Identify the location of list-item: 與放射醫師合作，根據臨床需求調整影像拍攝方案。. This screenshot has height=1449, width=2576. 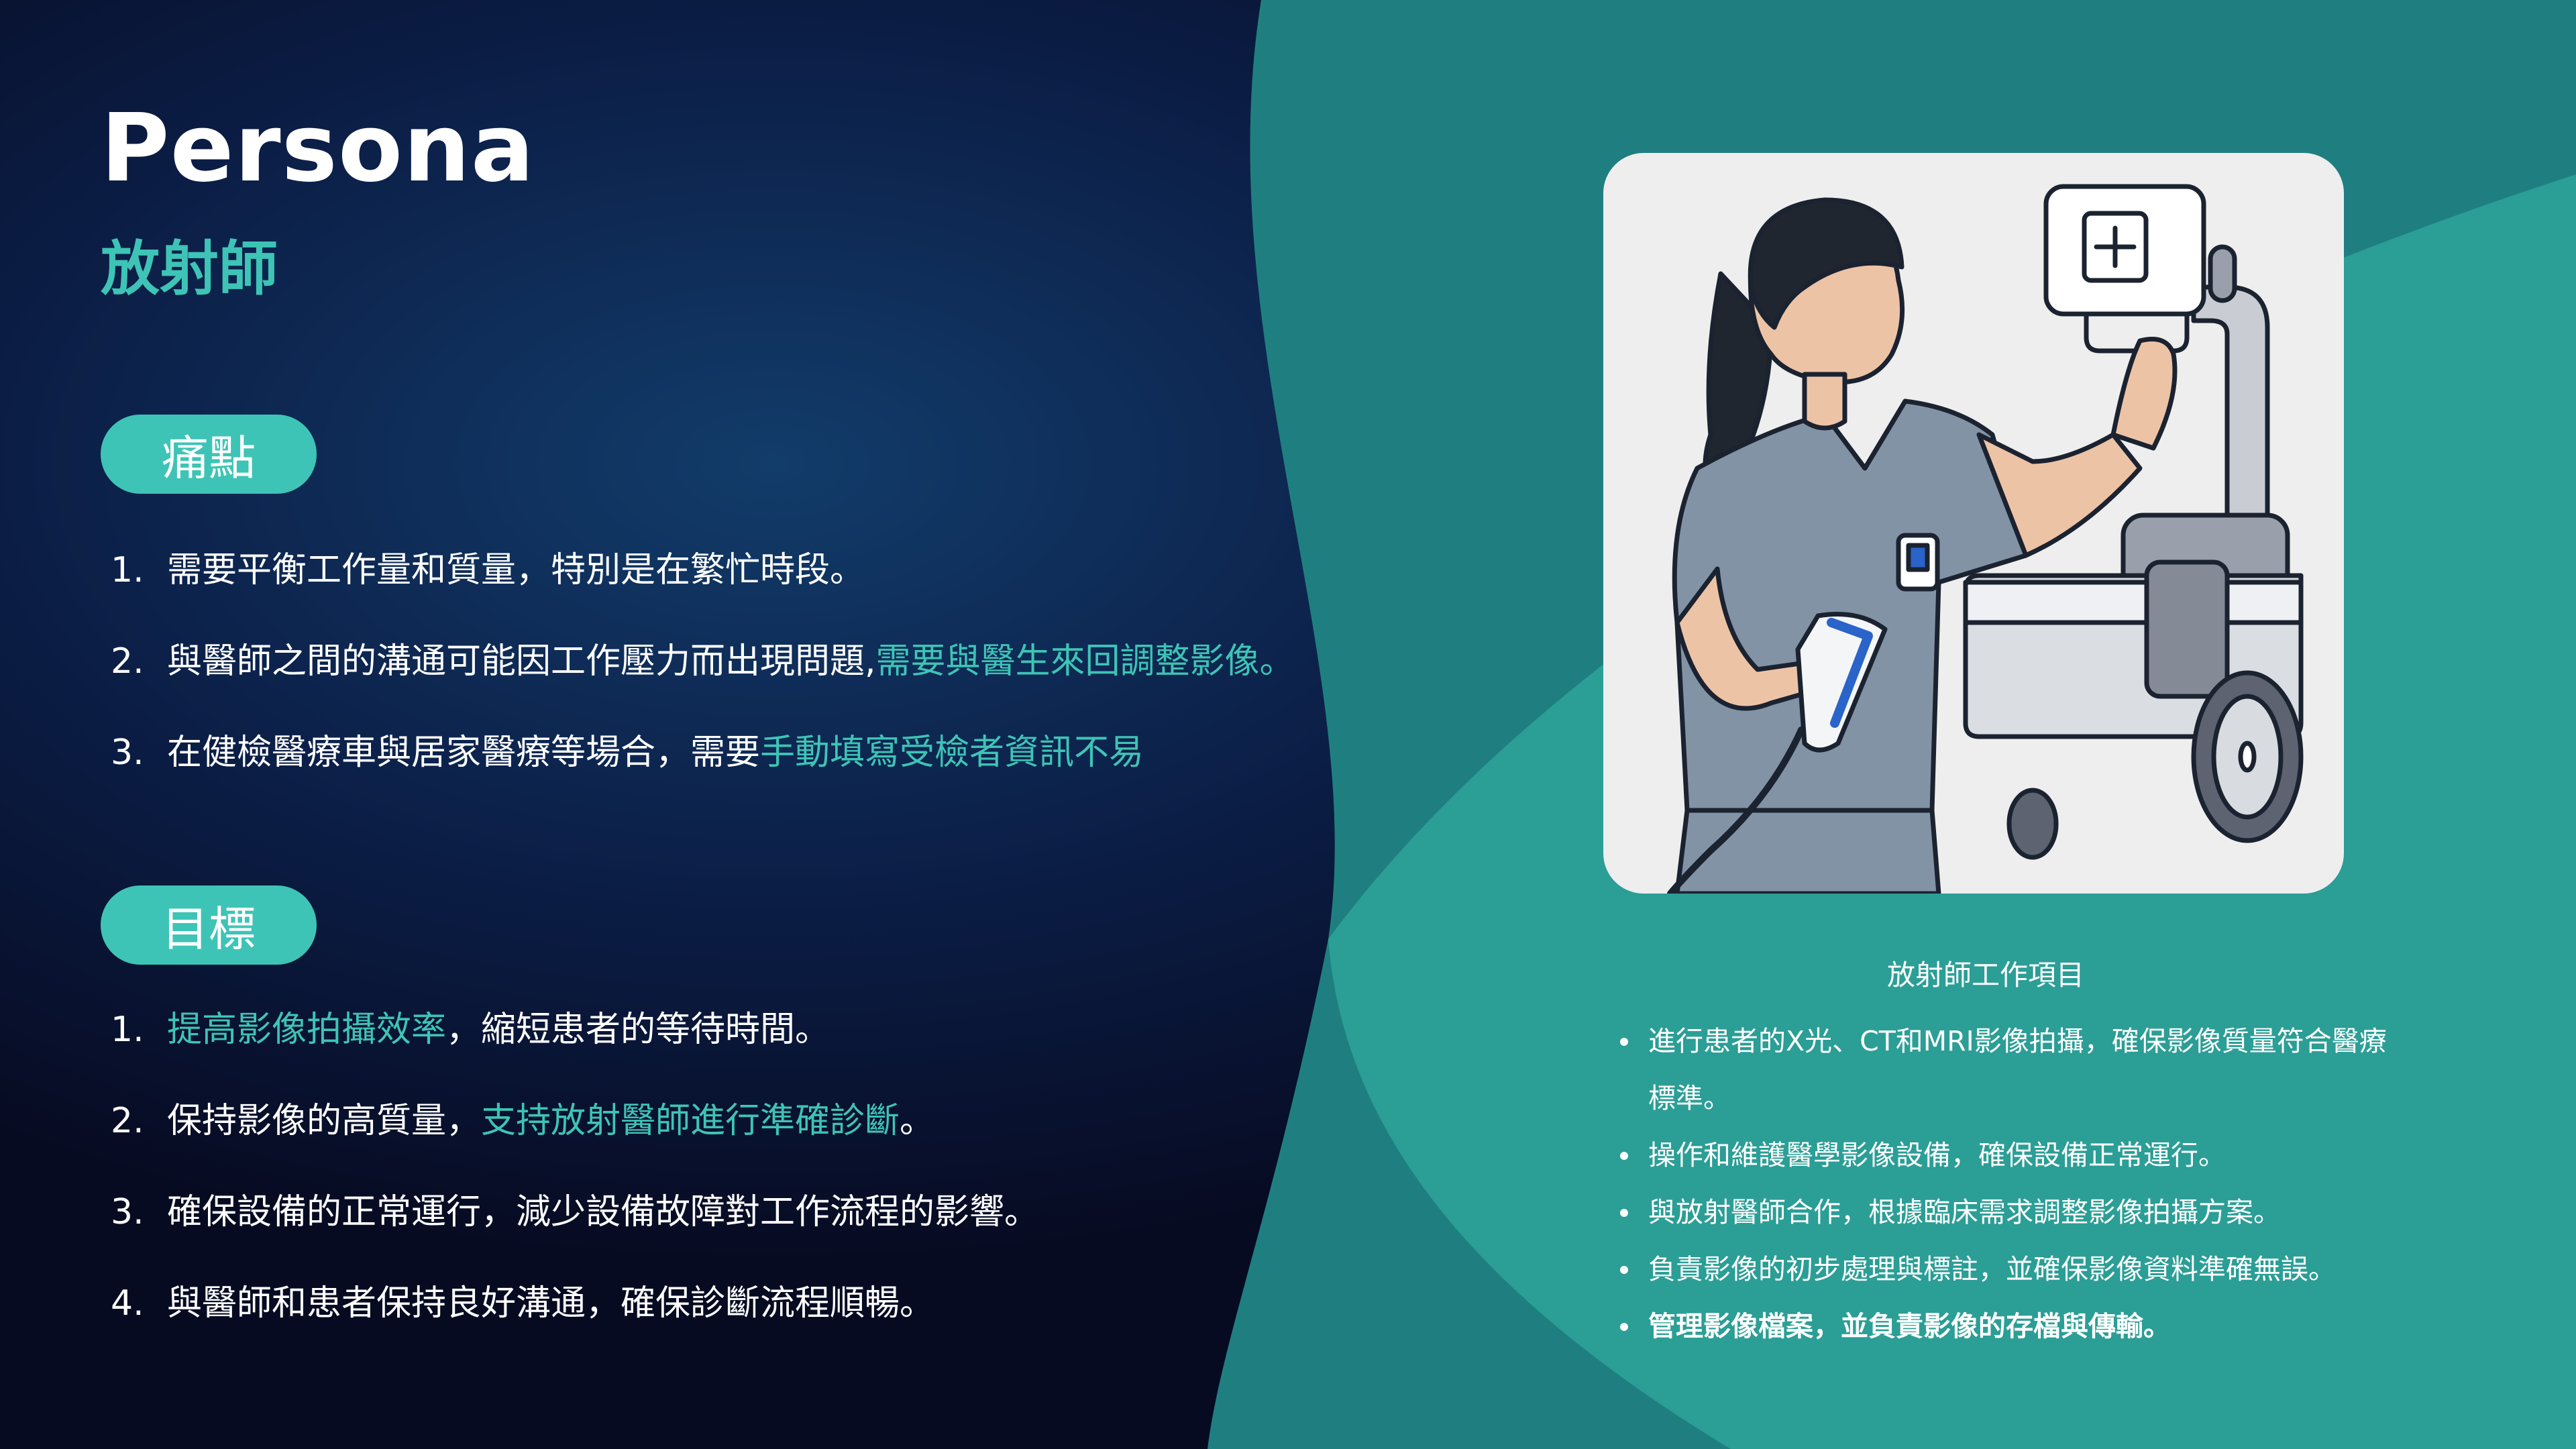
(2009, 1212).